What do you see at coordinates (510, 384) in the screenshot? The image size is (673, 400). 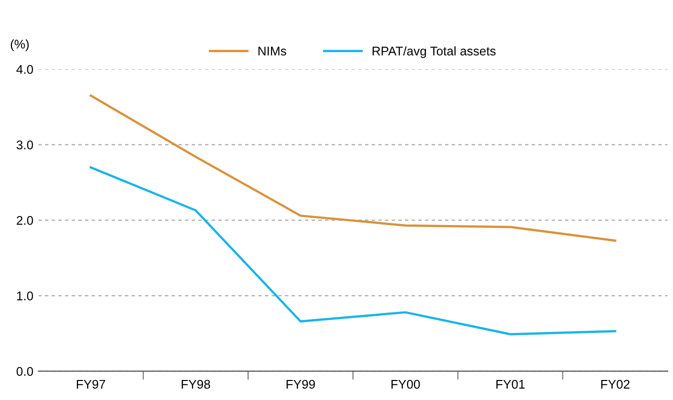 I see `x-tick-label: FY01` at bounding box center [510, 384].